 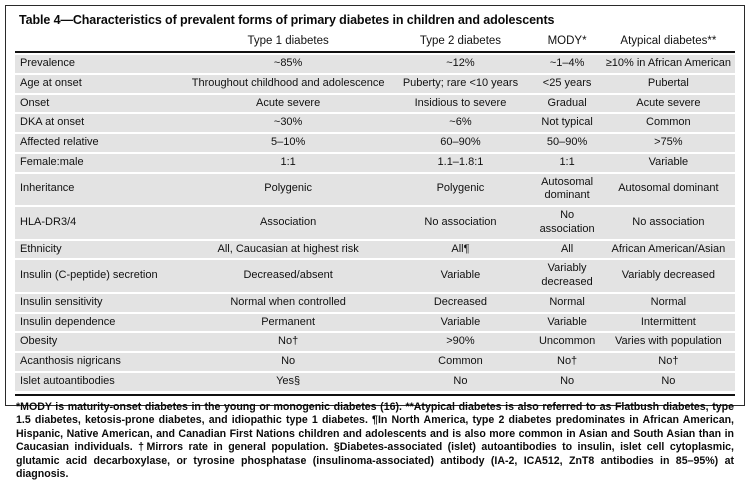 What do you see at coordinates (101, 64) in the screenshot?
I see `row-label: Prevalence` at bounding box center [101, 64].